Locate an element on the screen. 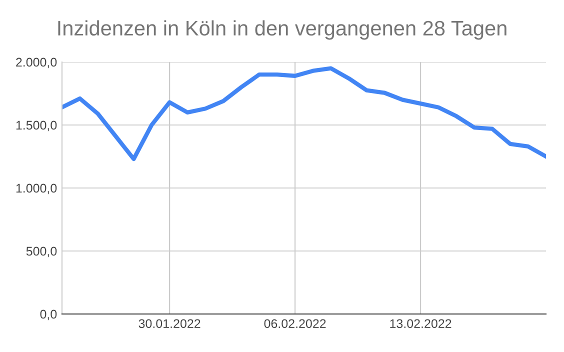  y-tick-label: 1.000,0 is located at coordinates (36, 189).